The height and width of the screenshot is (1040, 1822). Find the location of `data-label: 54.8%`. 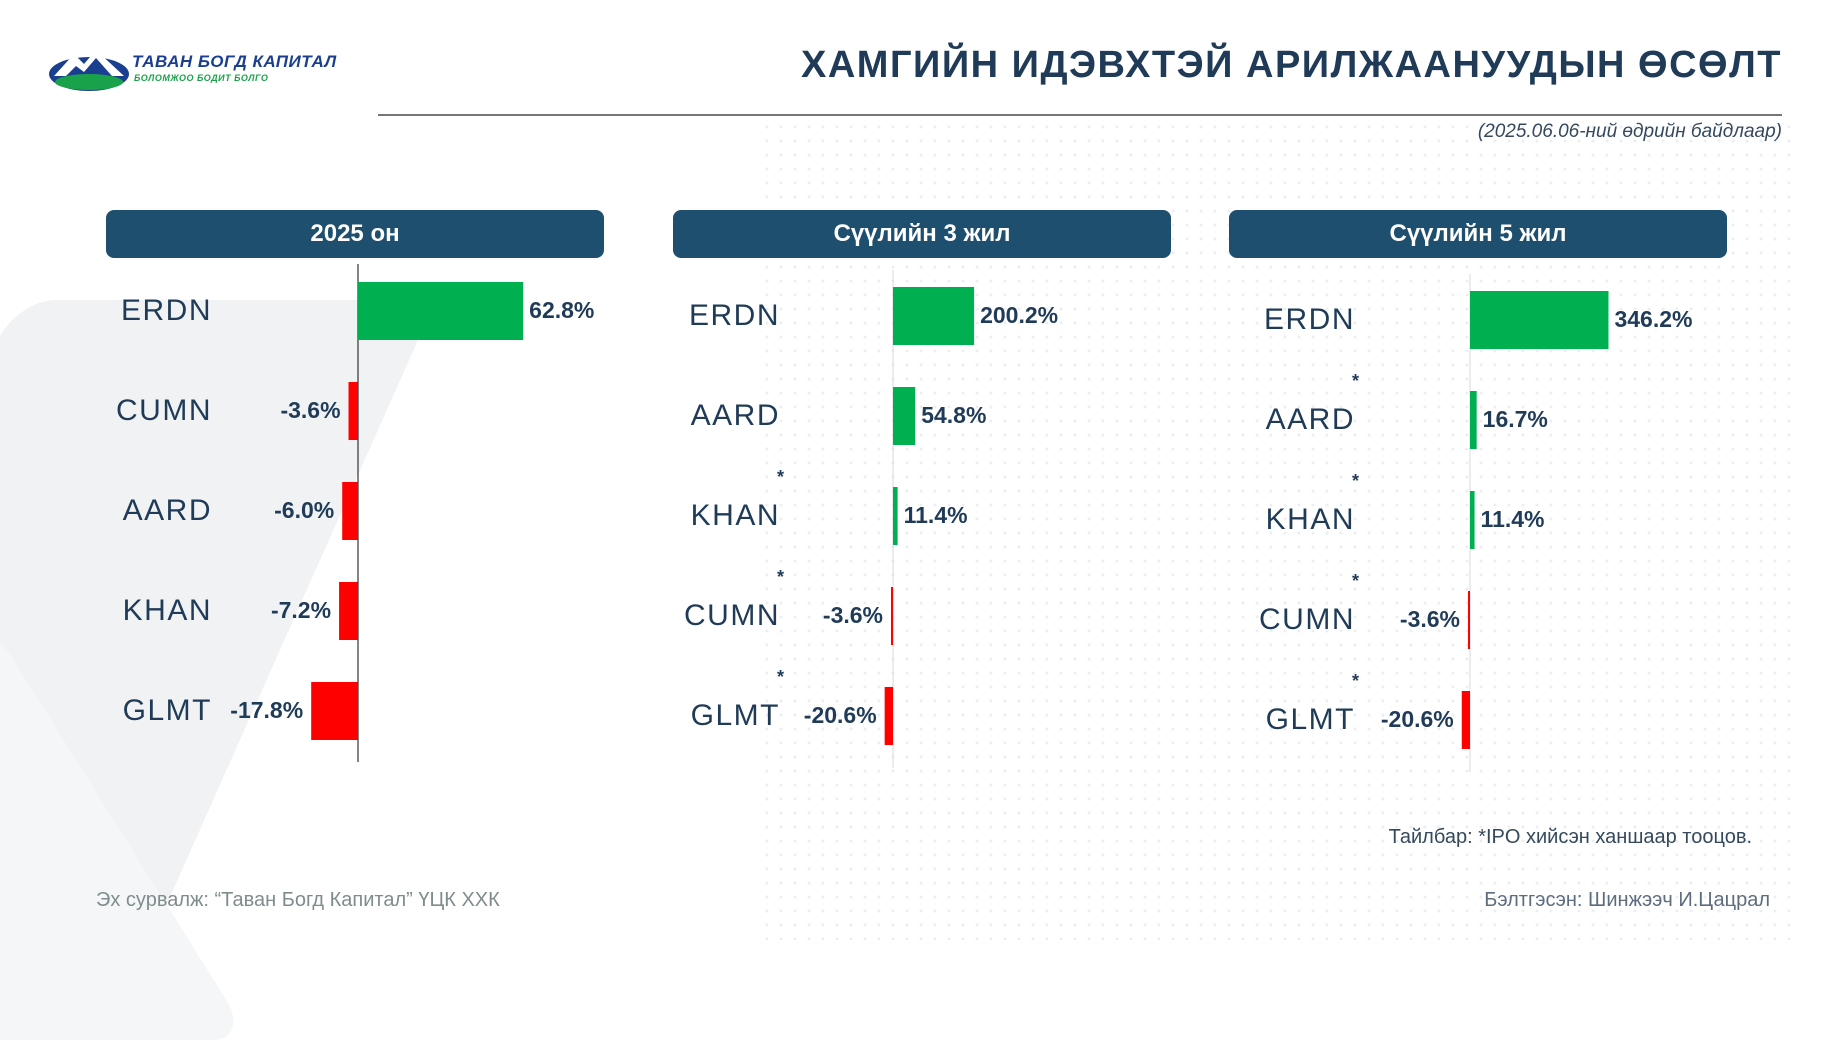

data-label: 54.8% is located at coordinates (953, 415).